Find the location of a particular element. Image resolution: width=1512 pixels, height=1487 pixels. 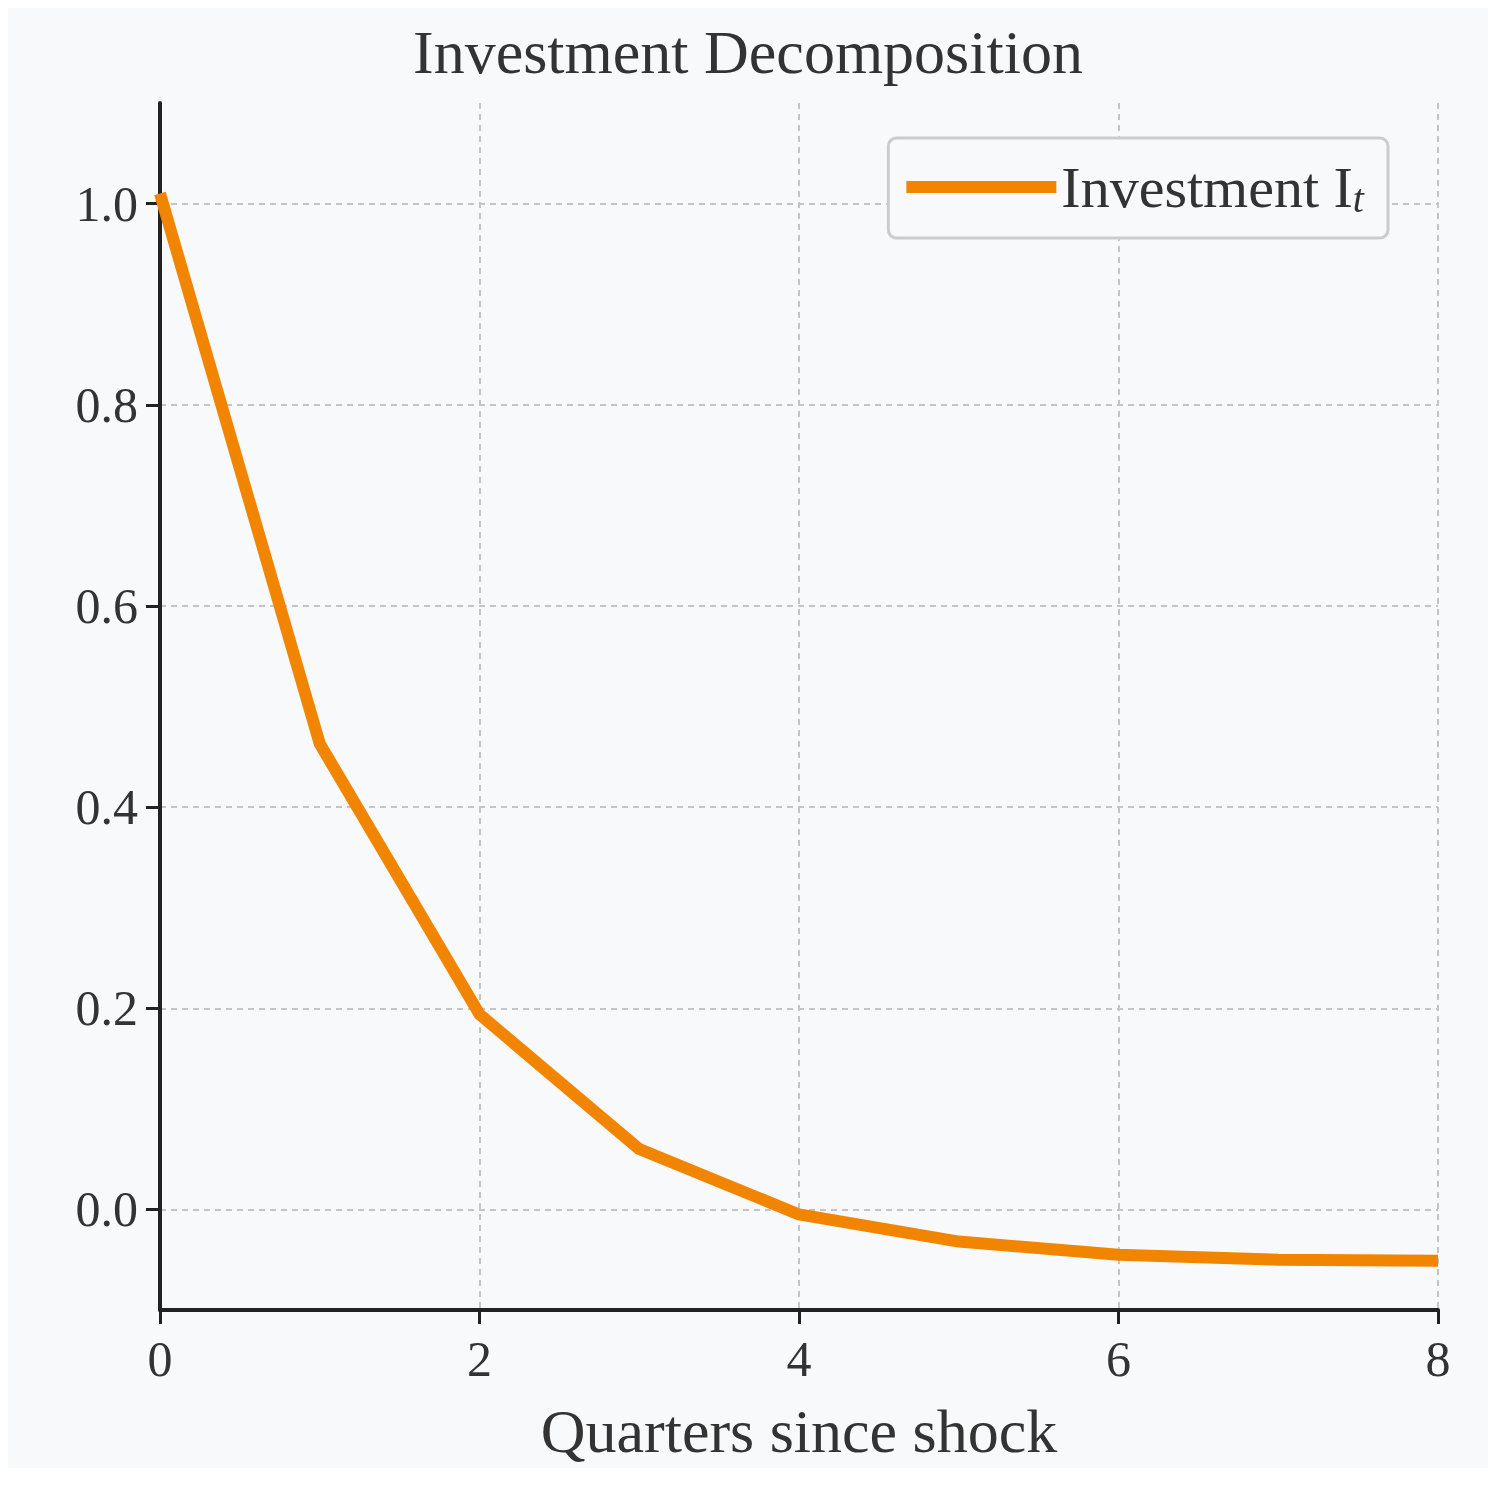

x-tick-label: 4 is located at coordinates (799, 1359).